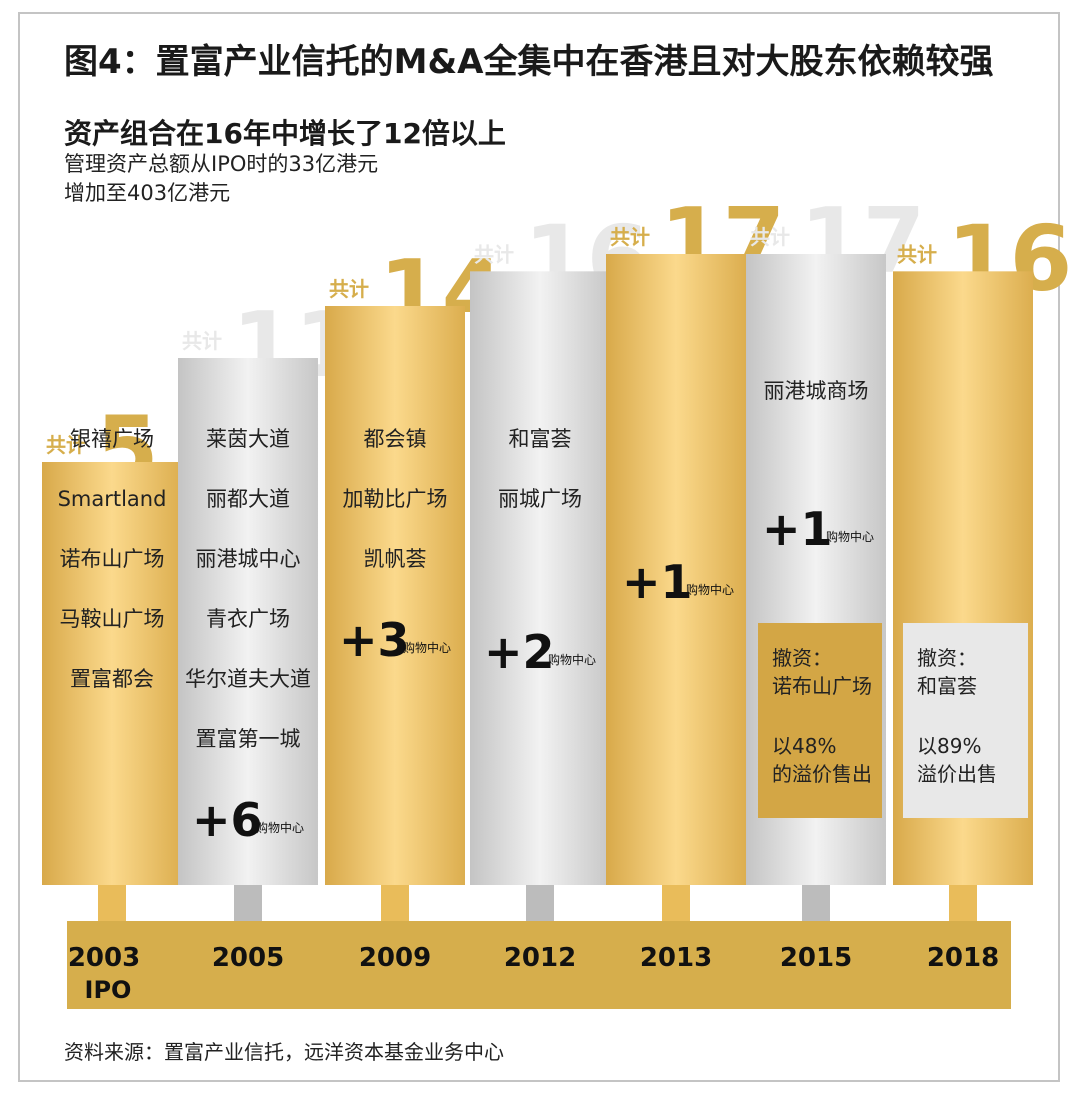 Image resolution: width=1080 pixels, height=1099 pixels. I want to click on asset-label: 置富第一城, so click(248, 739).